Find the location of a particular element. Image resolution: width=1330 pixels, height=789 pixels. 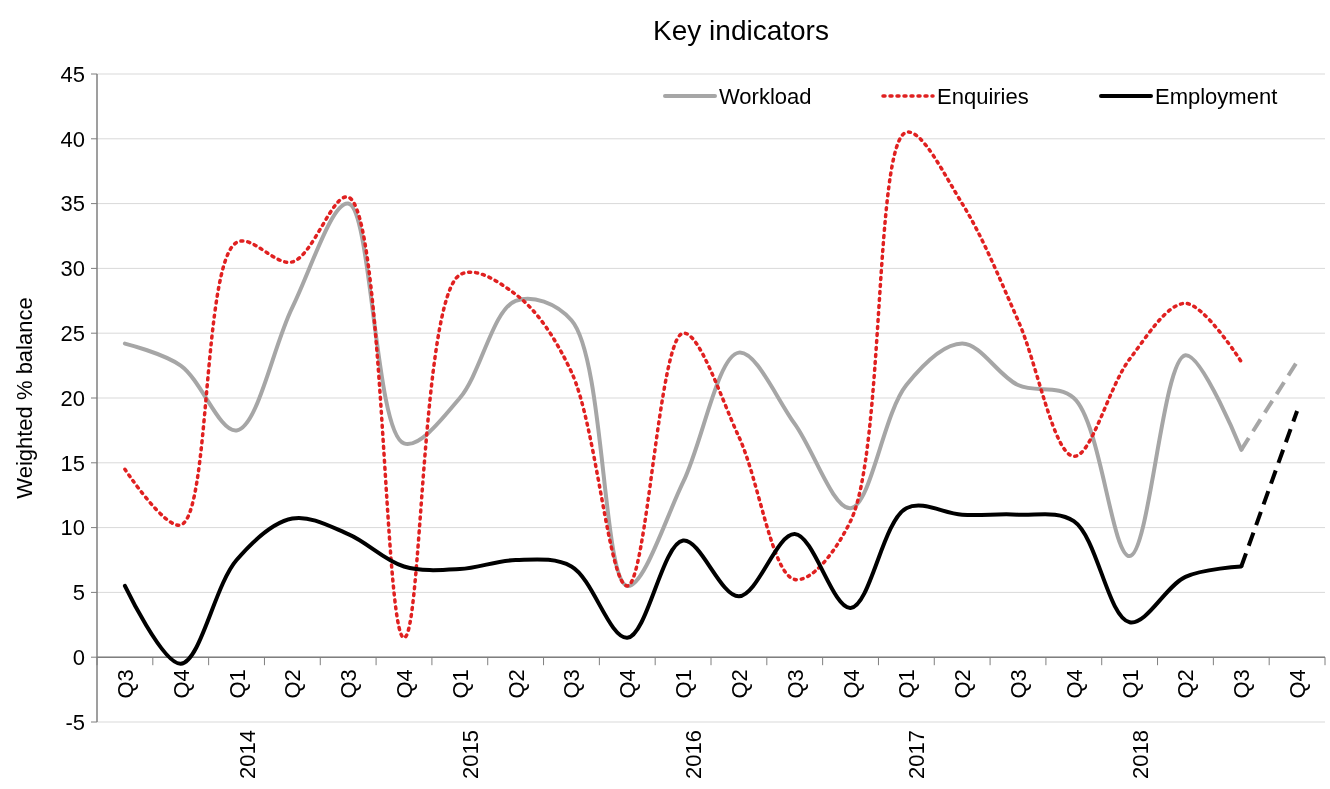

y-tick-label: -5 is located at coordinates (75, 722).